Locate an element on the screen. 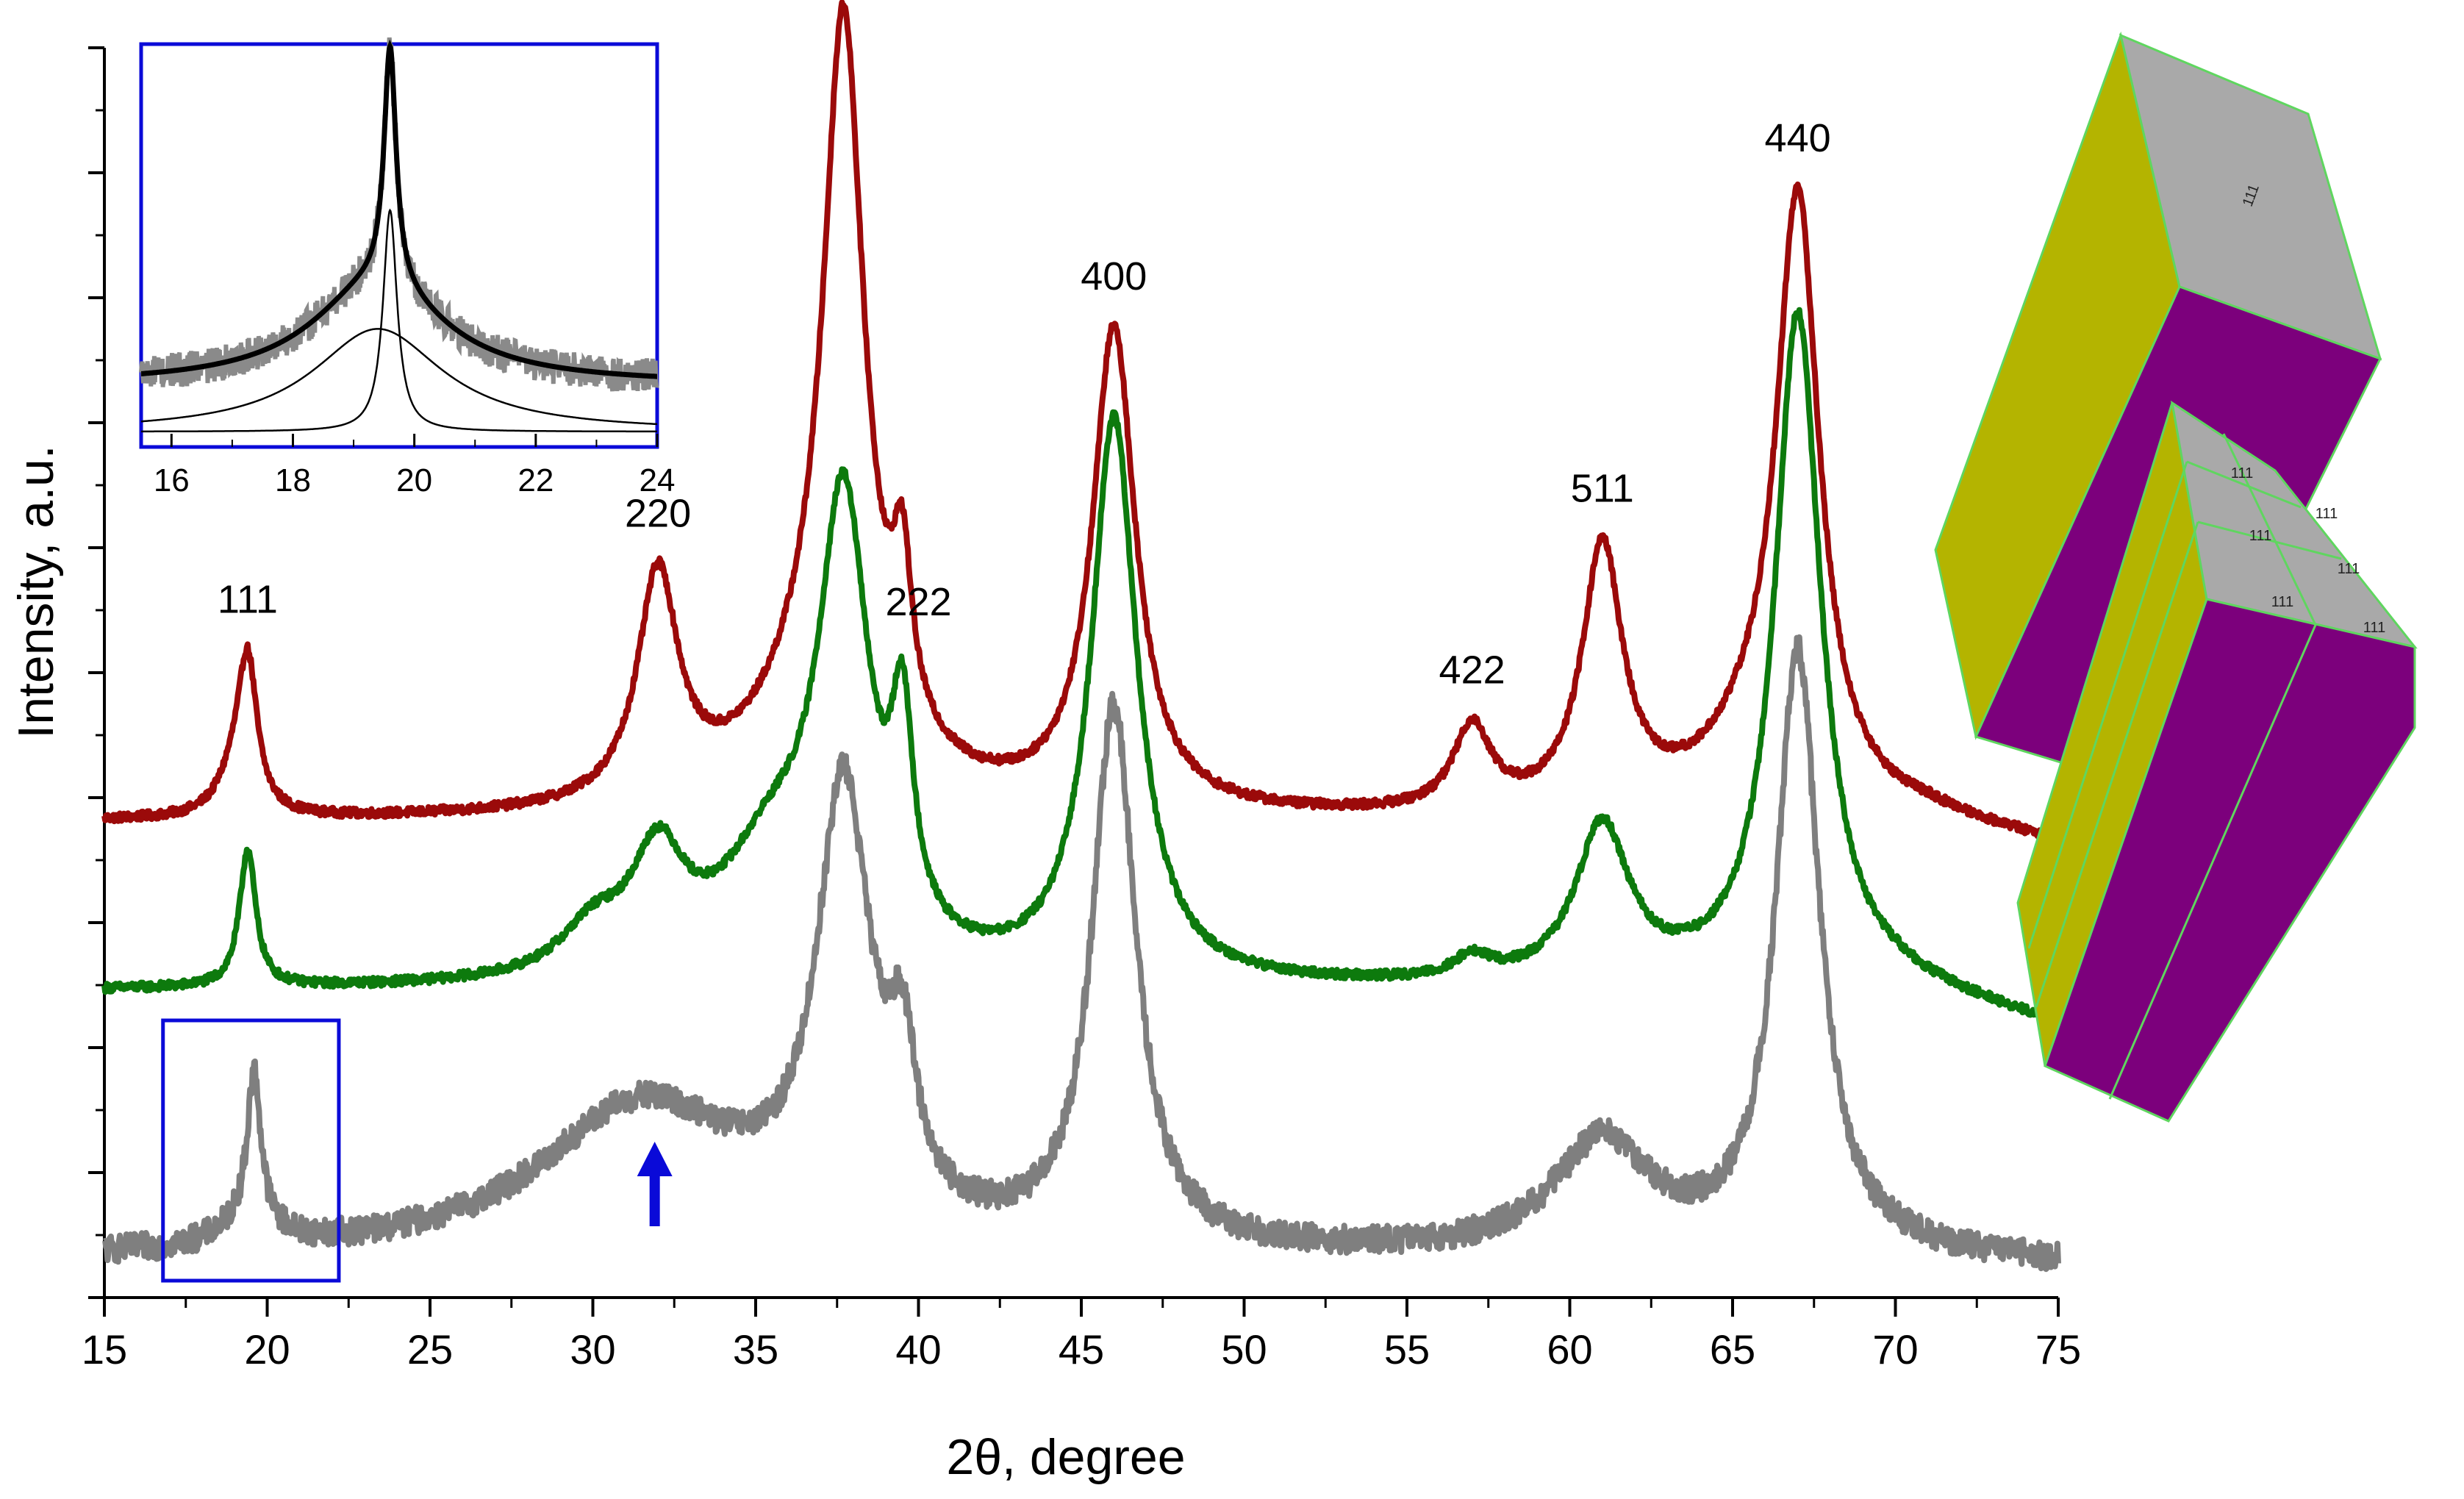 The width and height of the screenshot is (2464, 1499). peak-label: 222 is located at coordinates (918, 602).